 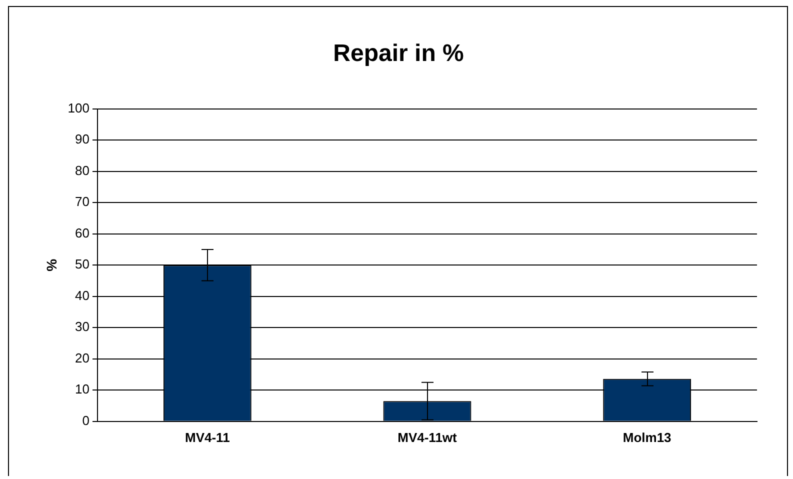 What do you see at coordinates (82, 389) in the screenshot?
I see `y-tick-label: 10` at bounding box center [82, 389].